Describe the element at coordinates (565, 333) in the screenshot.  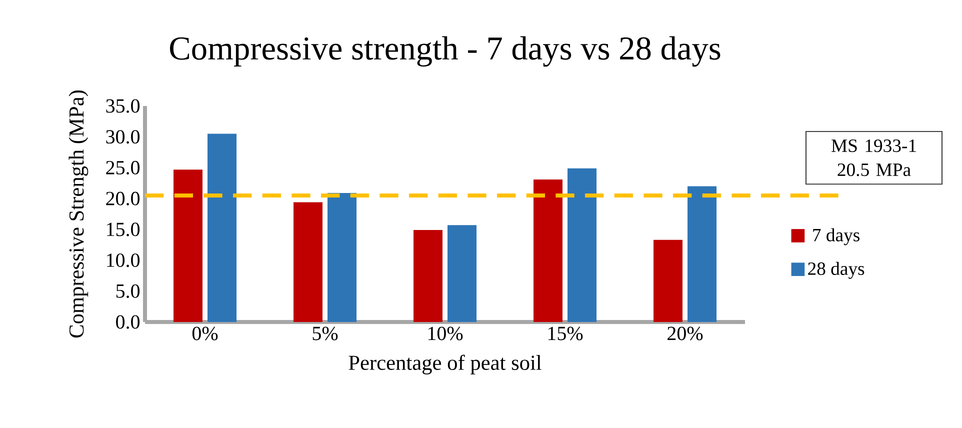
I see `x-tick-label: 15%` at that location.